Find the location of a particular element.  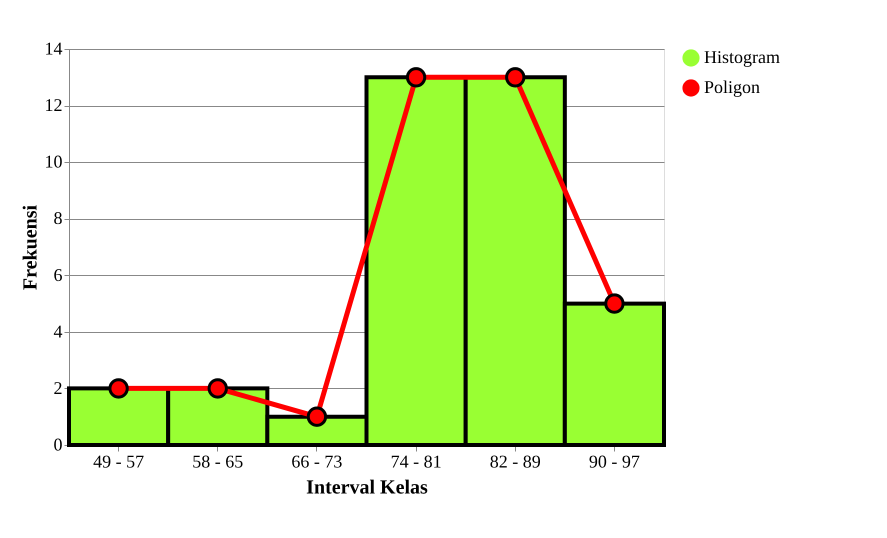

y-tick-label: 2 is located at coordinates (58, 388).